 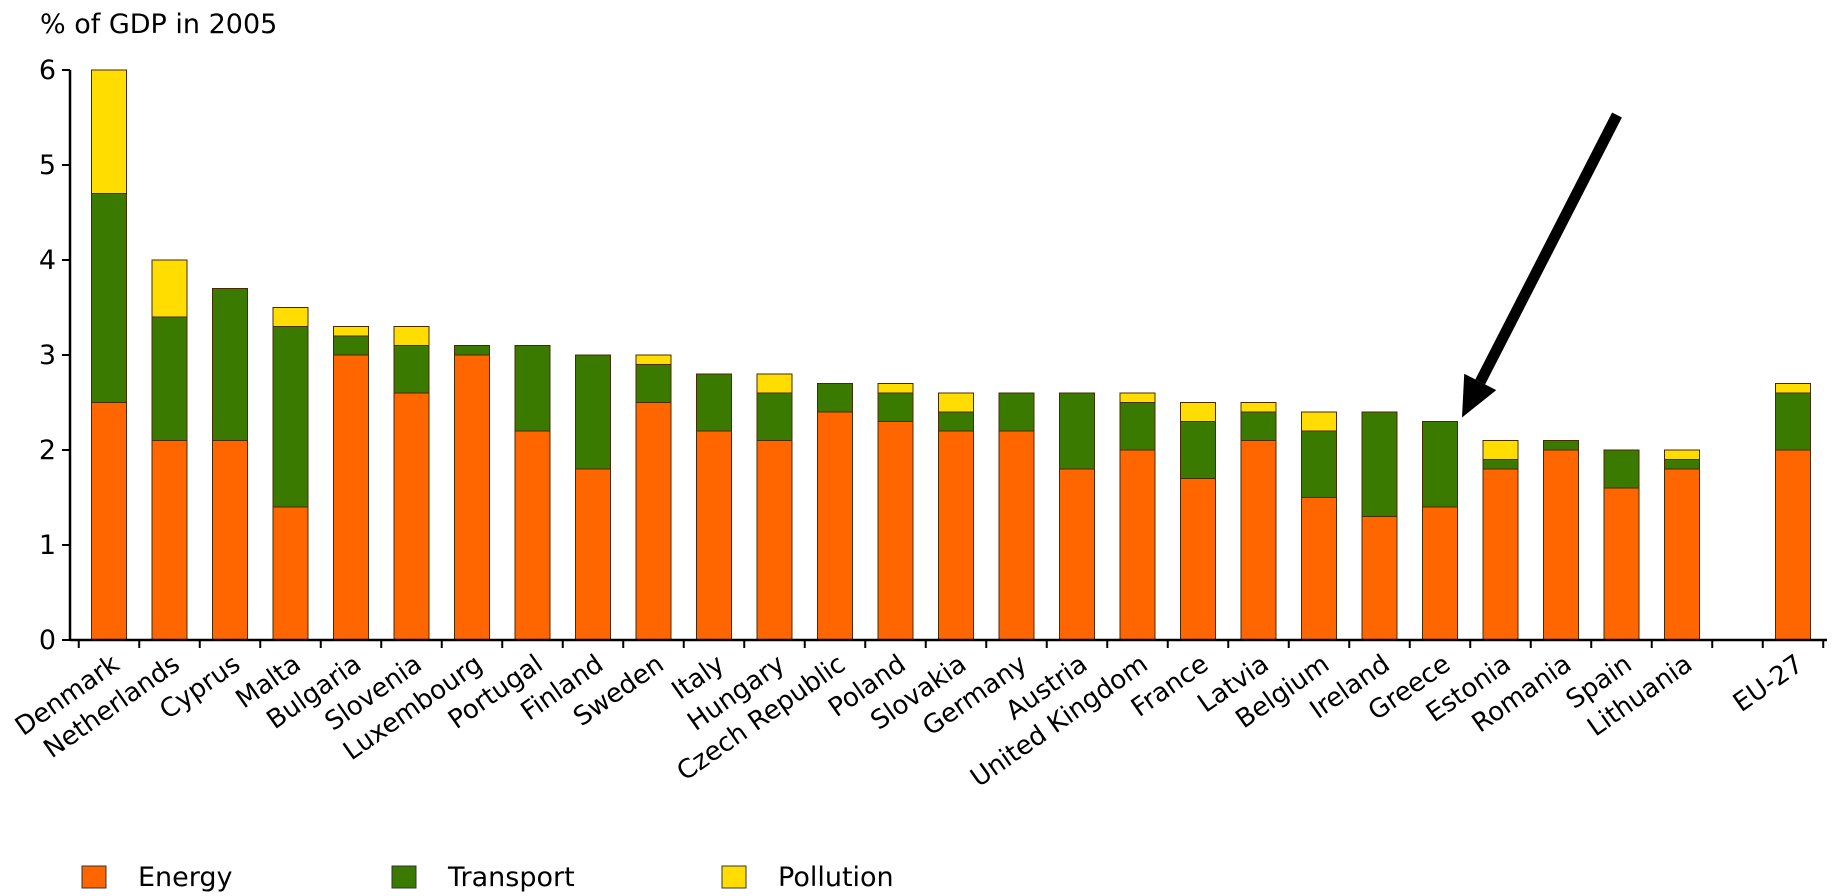 What do you see at coordinates (774, 383) in the screenshot?
I see `bar-hungary-pollution` at bounding box center [774, 383].